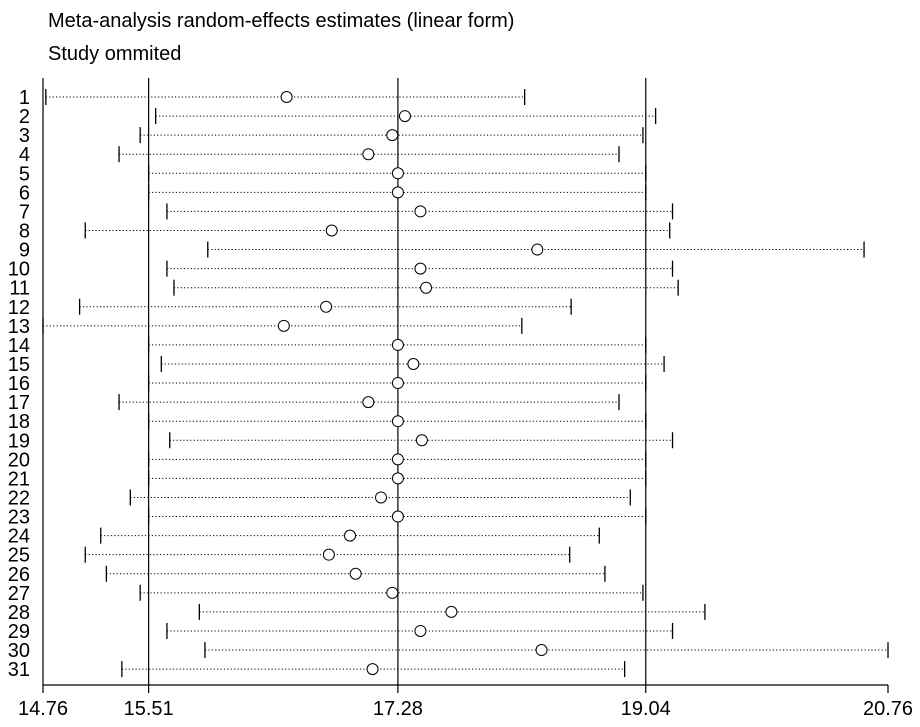 This screenshot has width=920, height=727. What do you see at coordinates (319, 155) in the screenshot?
I see `study-row: 4` at bounding box center [319, 155].